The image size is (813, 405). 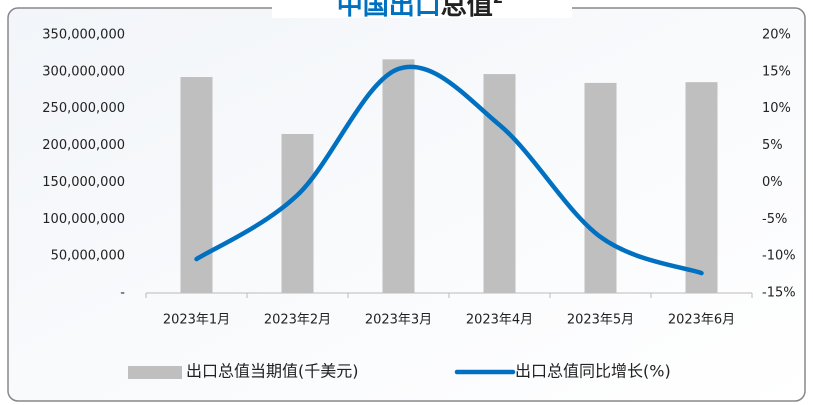 I want to click on y2-tick-label: 15%, so click(x=776, y=71).